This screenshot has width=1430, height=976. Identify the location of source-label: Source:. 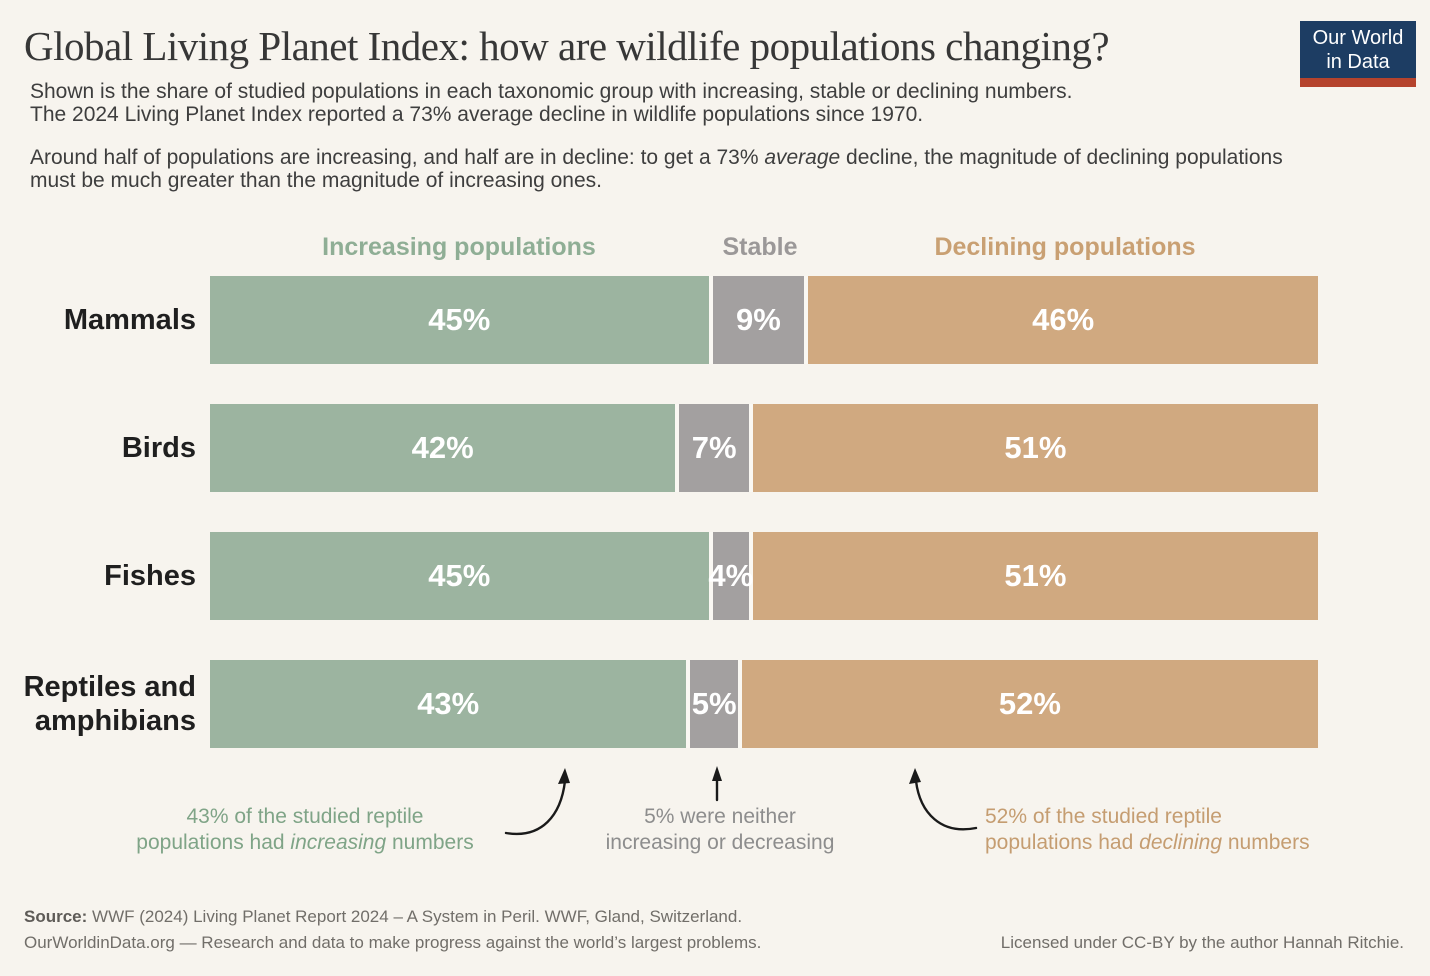
(56, 916).